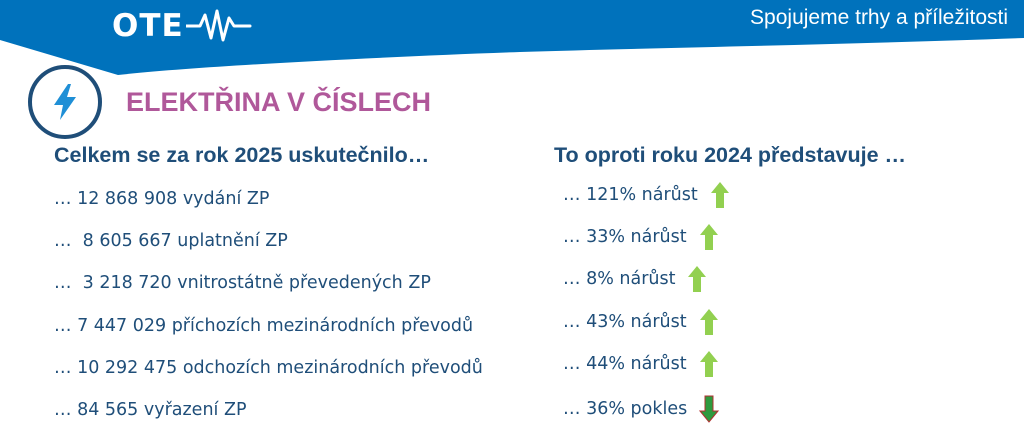  What do you see at coordinates (171, 241) in the screenshot?
I see `stat-item: … 8 605 667 uplatnění ZP` at bounding box center [171, 241].